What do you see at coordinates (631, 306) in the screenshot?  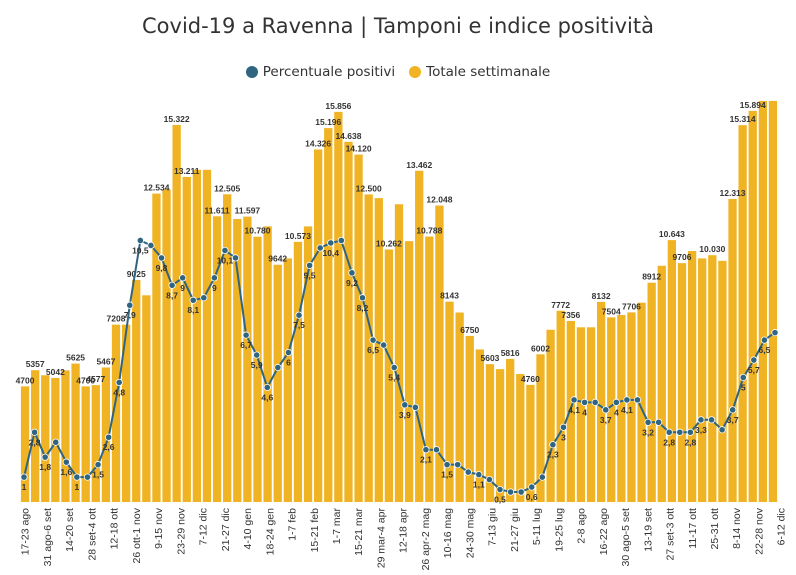 I see `bar-value-label: 7706` at bounding box center [631, 306].